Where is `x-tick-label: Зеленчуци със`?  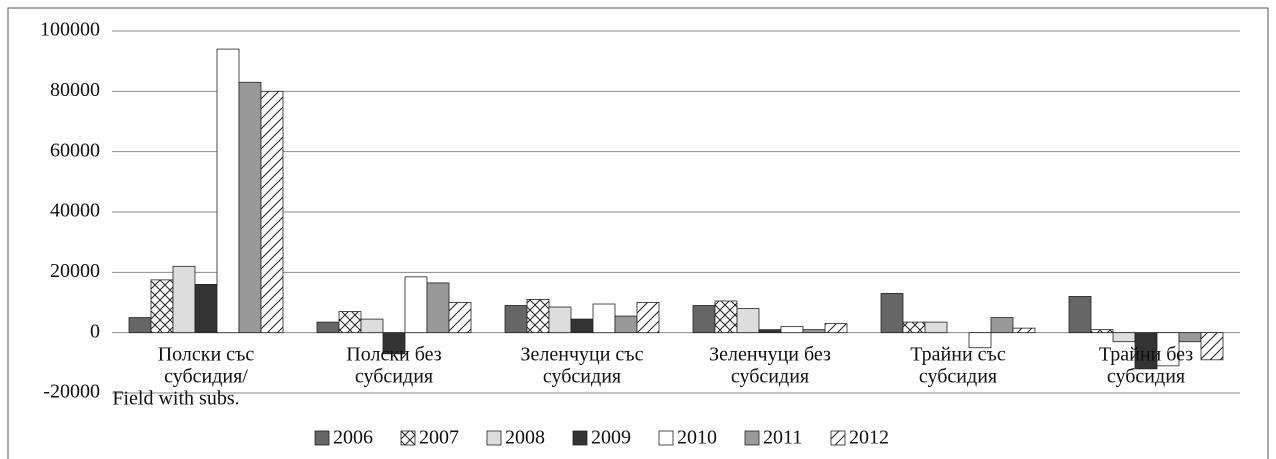 x-tick-label: Зеленчуци със is located at coordinates (581, 355).